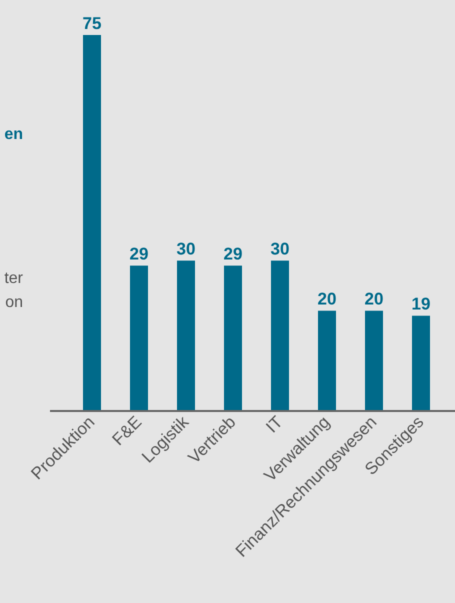  I want to click on text: on, so click(14, 302).